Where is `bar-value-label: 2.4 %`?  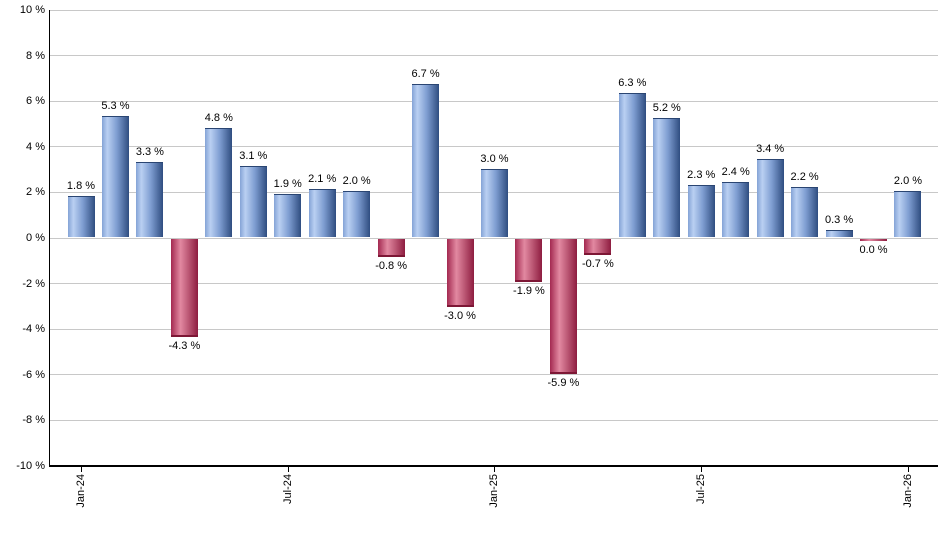 bar-value-label: 2.4 % is located at coordinates (735, 172).